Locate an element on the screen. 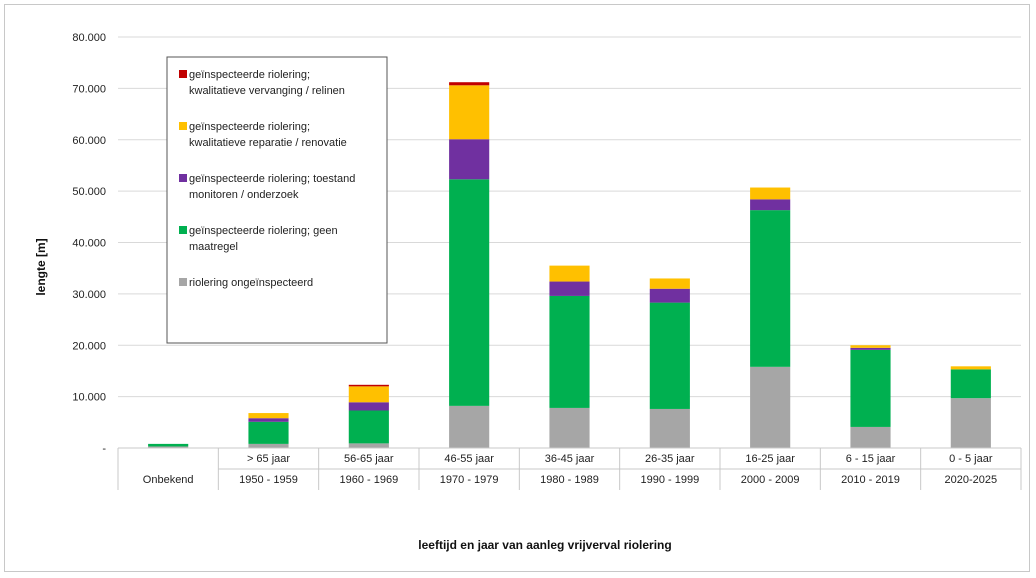 Image resolution: width=1036 pixels, height=578 pixels. legend-label: kwalitatieve reparatie / renovatie is located at coordinates (268, 143).